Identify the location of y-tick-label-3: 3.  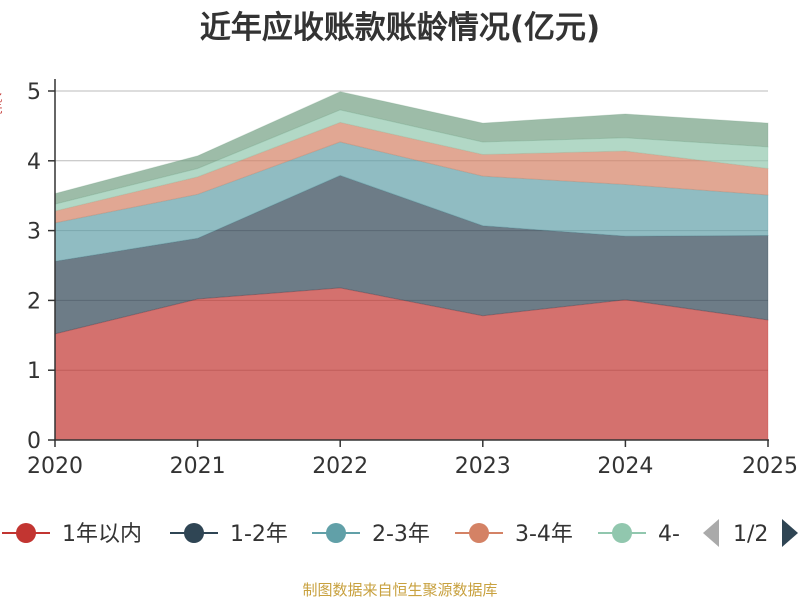
(34, 232).